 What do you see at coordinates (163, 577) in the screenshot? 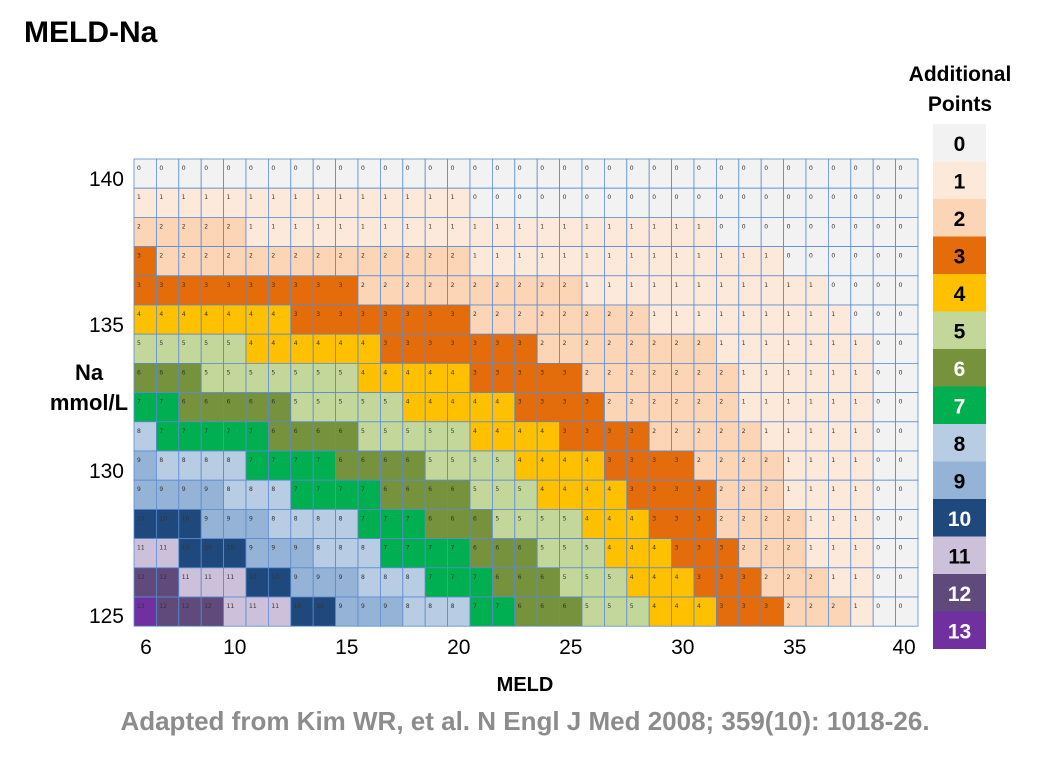
I see `cell-value-label: 12` at bounding box center [163, 577].